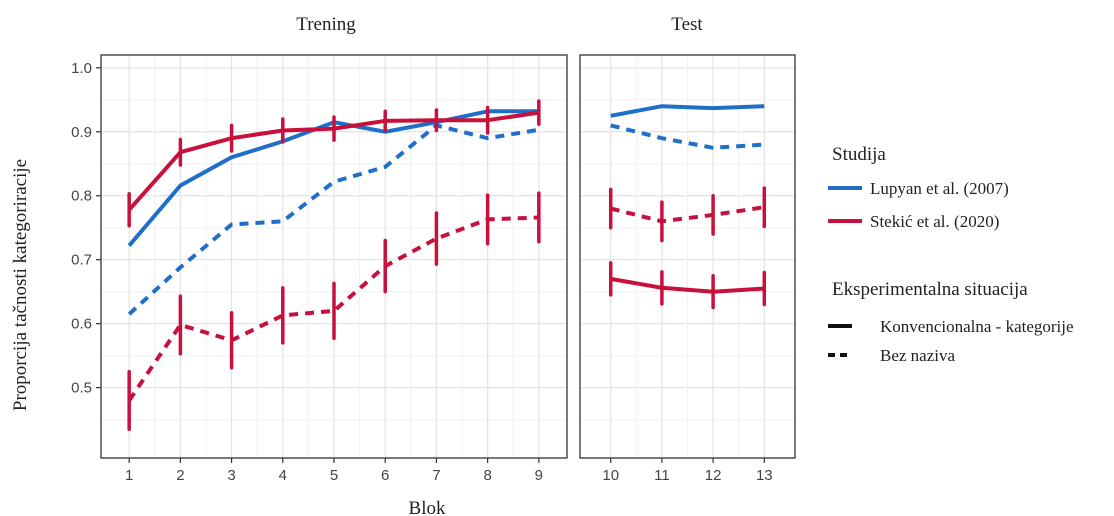 The image size is (1114, 516). What do you see at coordinates (20, 285) in the screenshot?
I see `y-axis-label: Proporcija tačnosti kategoriracije` at bounding box center [20, 285].